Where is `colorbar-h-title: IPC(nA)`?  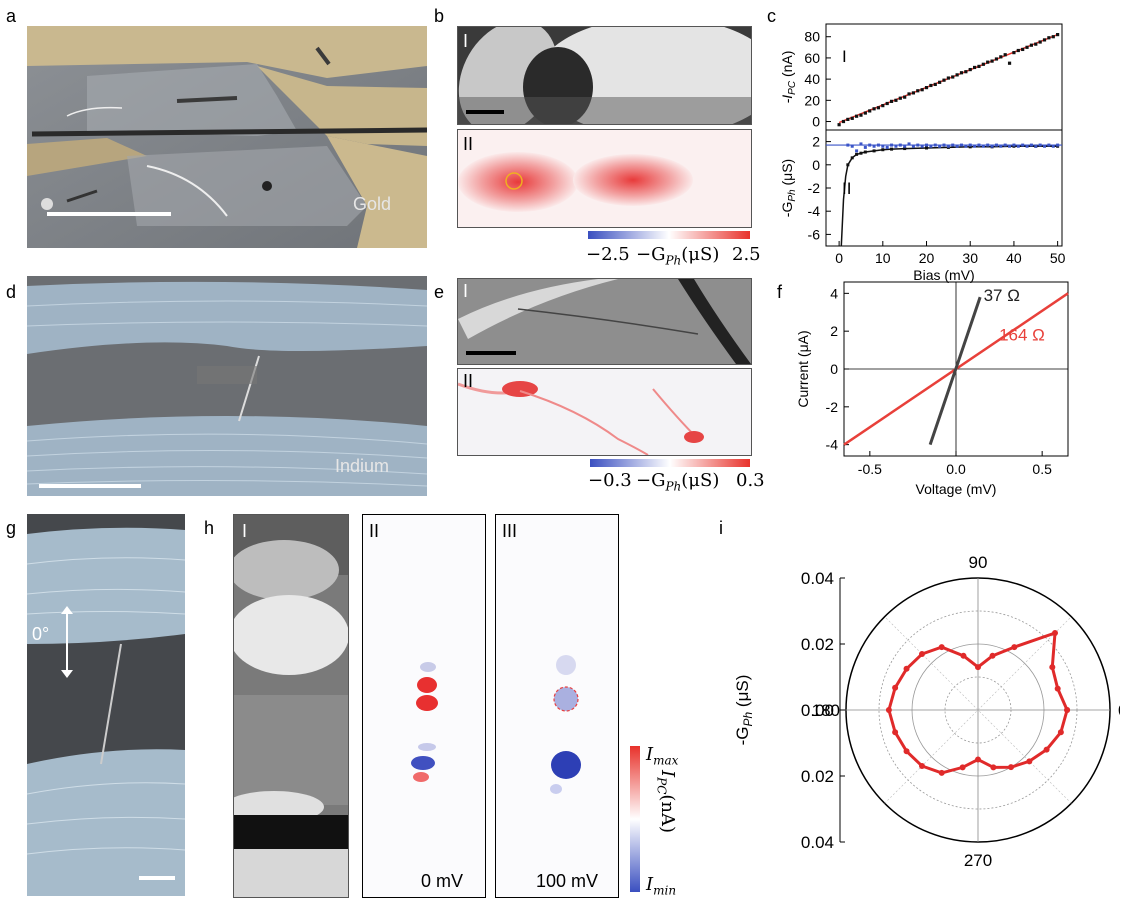 colorbar-h-title: IPC(nA) is located at coordinates (666, 802).